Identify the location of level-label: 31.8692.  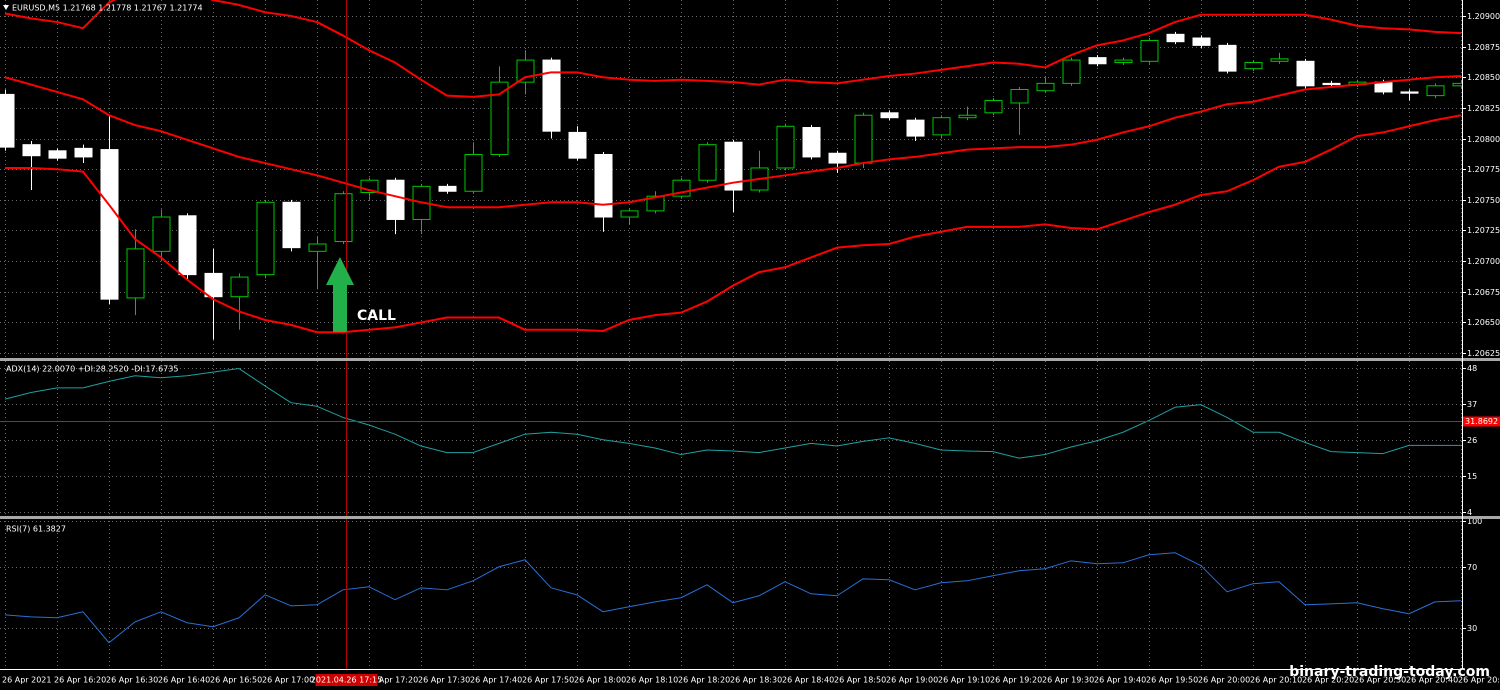
(1481, 421).